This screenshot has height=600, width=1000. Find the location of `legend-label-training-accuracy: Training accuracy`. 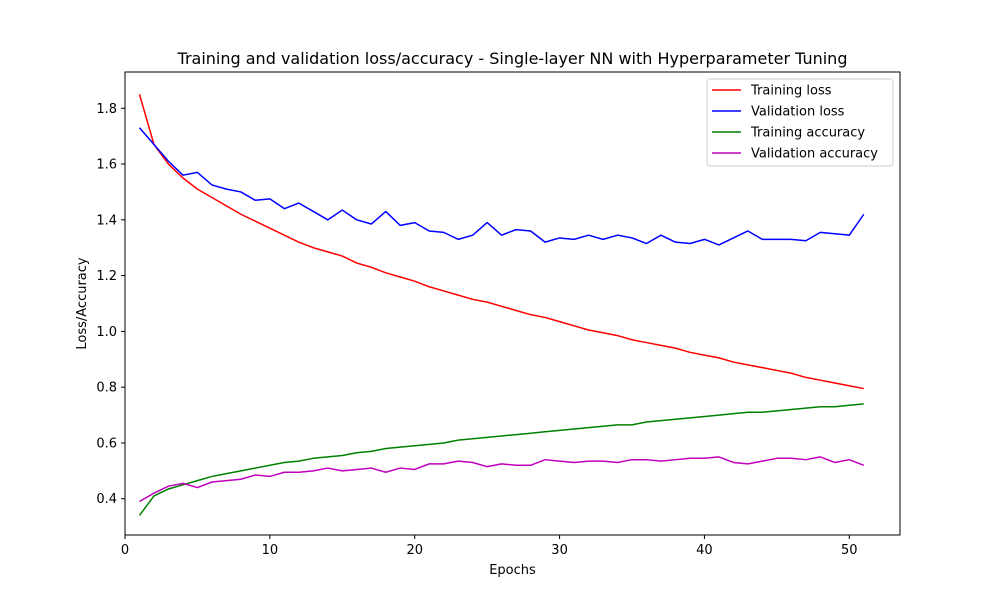

legend-label-training-accuracy: Training accuracy is located at coordinates (807, 133).